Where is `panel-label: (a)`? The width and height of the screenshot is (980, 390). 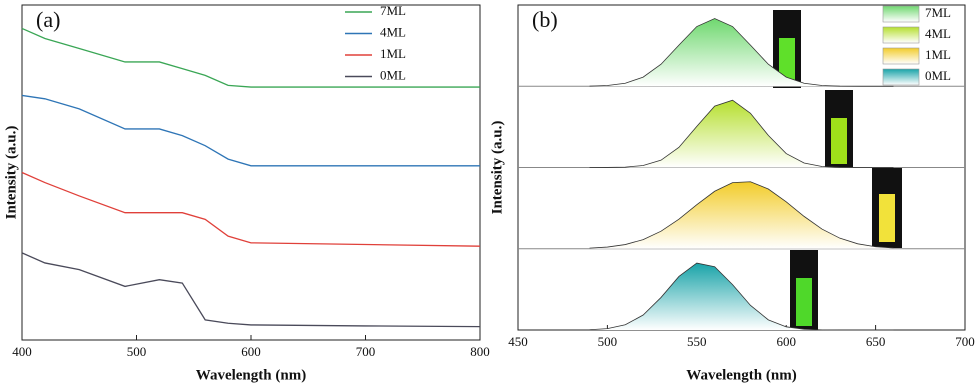 panel-label: (a) is located at coordinates (48, 19).